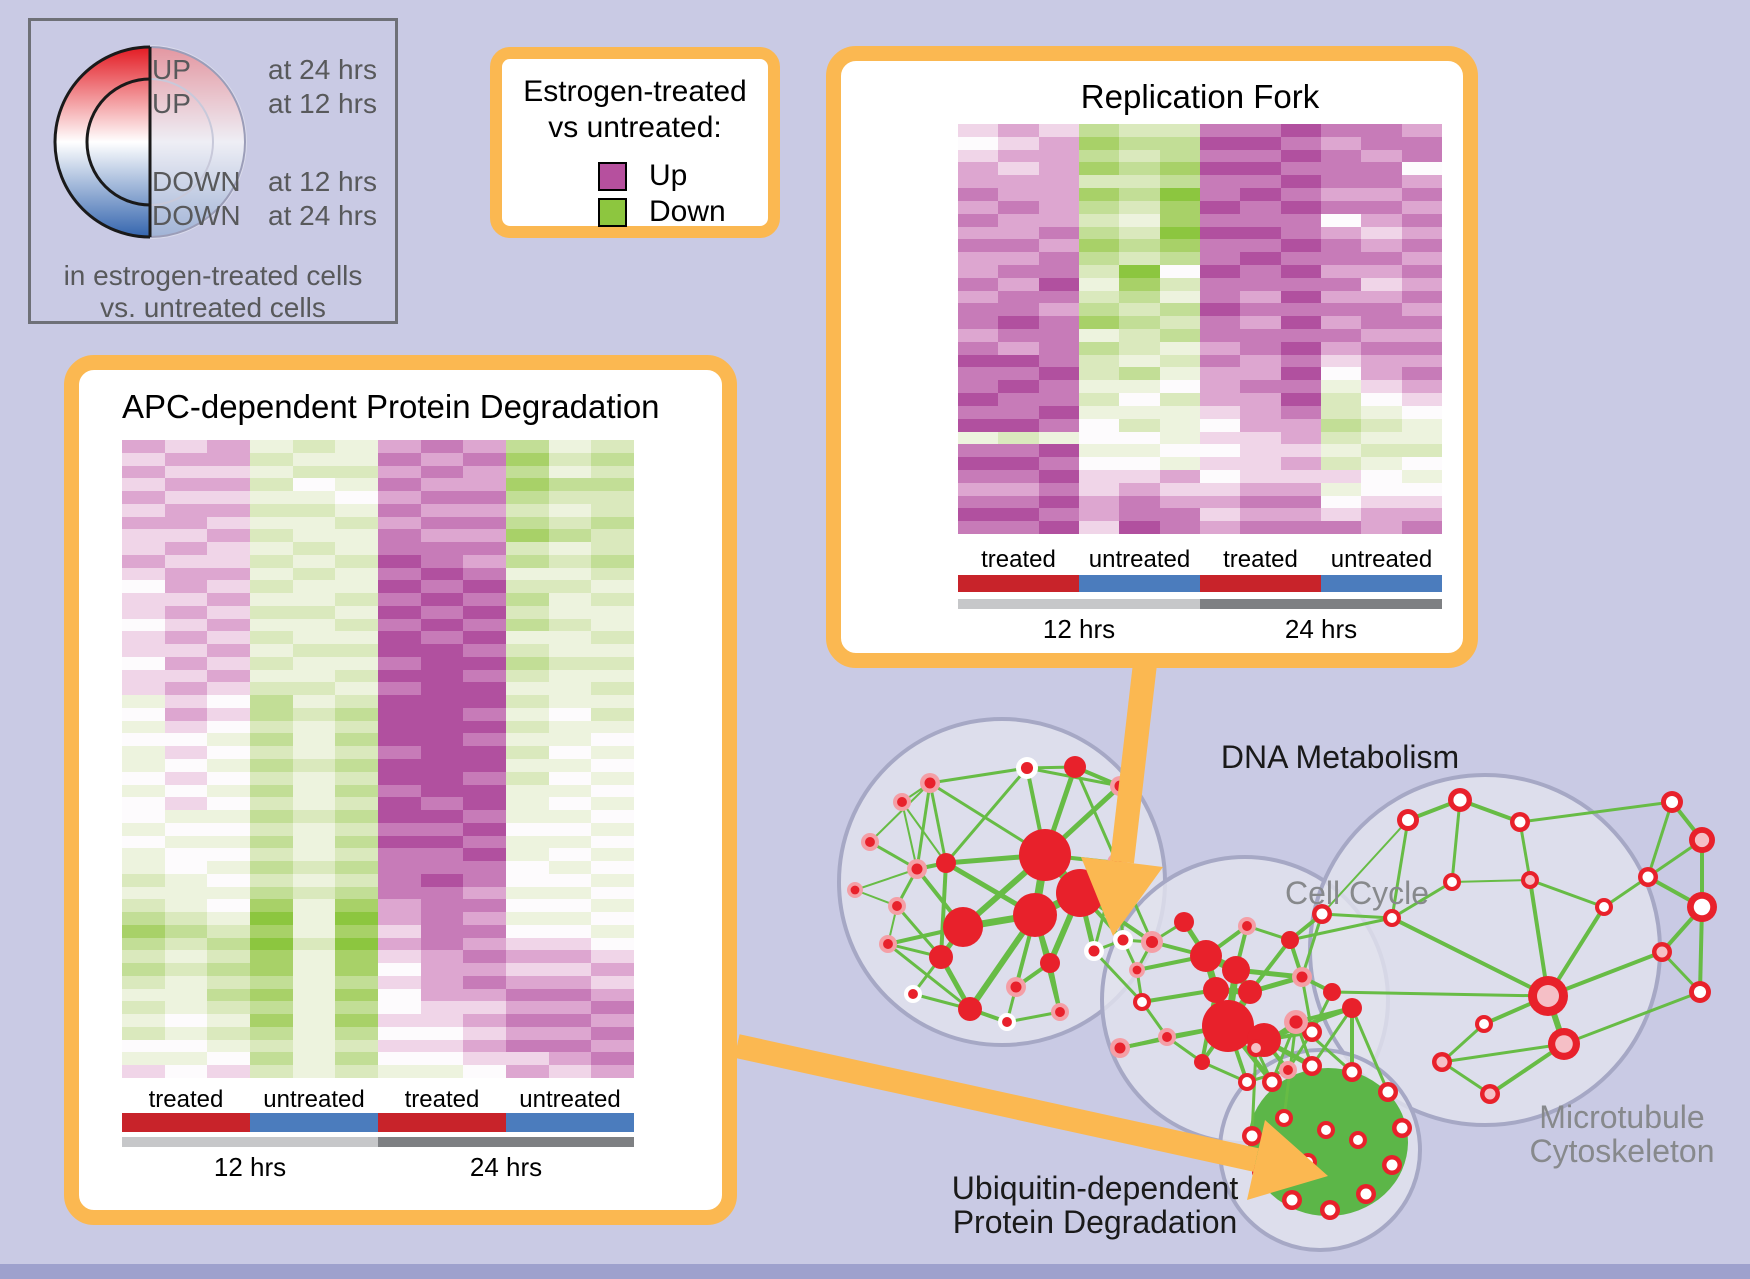  I want to click on time-group-bar, so click(1079, 604).